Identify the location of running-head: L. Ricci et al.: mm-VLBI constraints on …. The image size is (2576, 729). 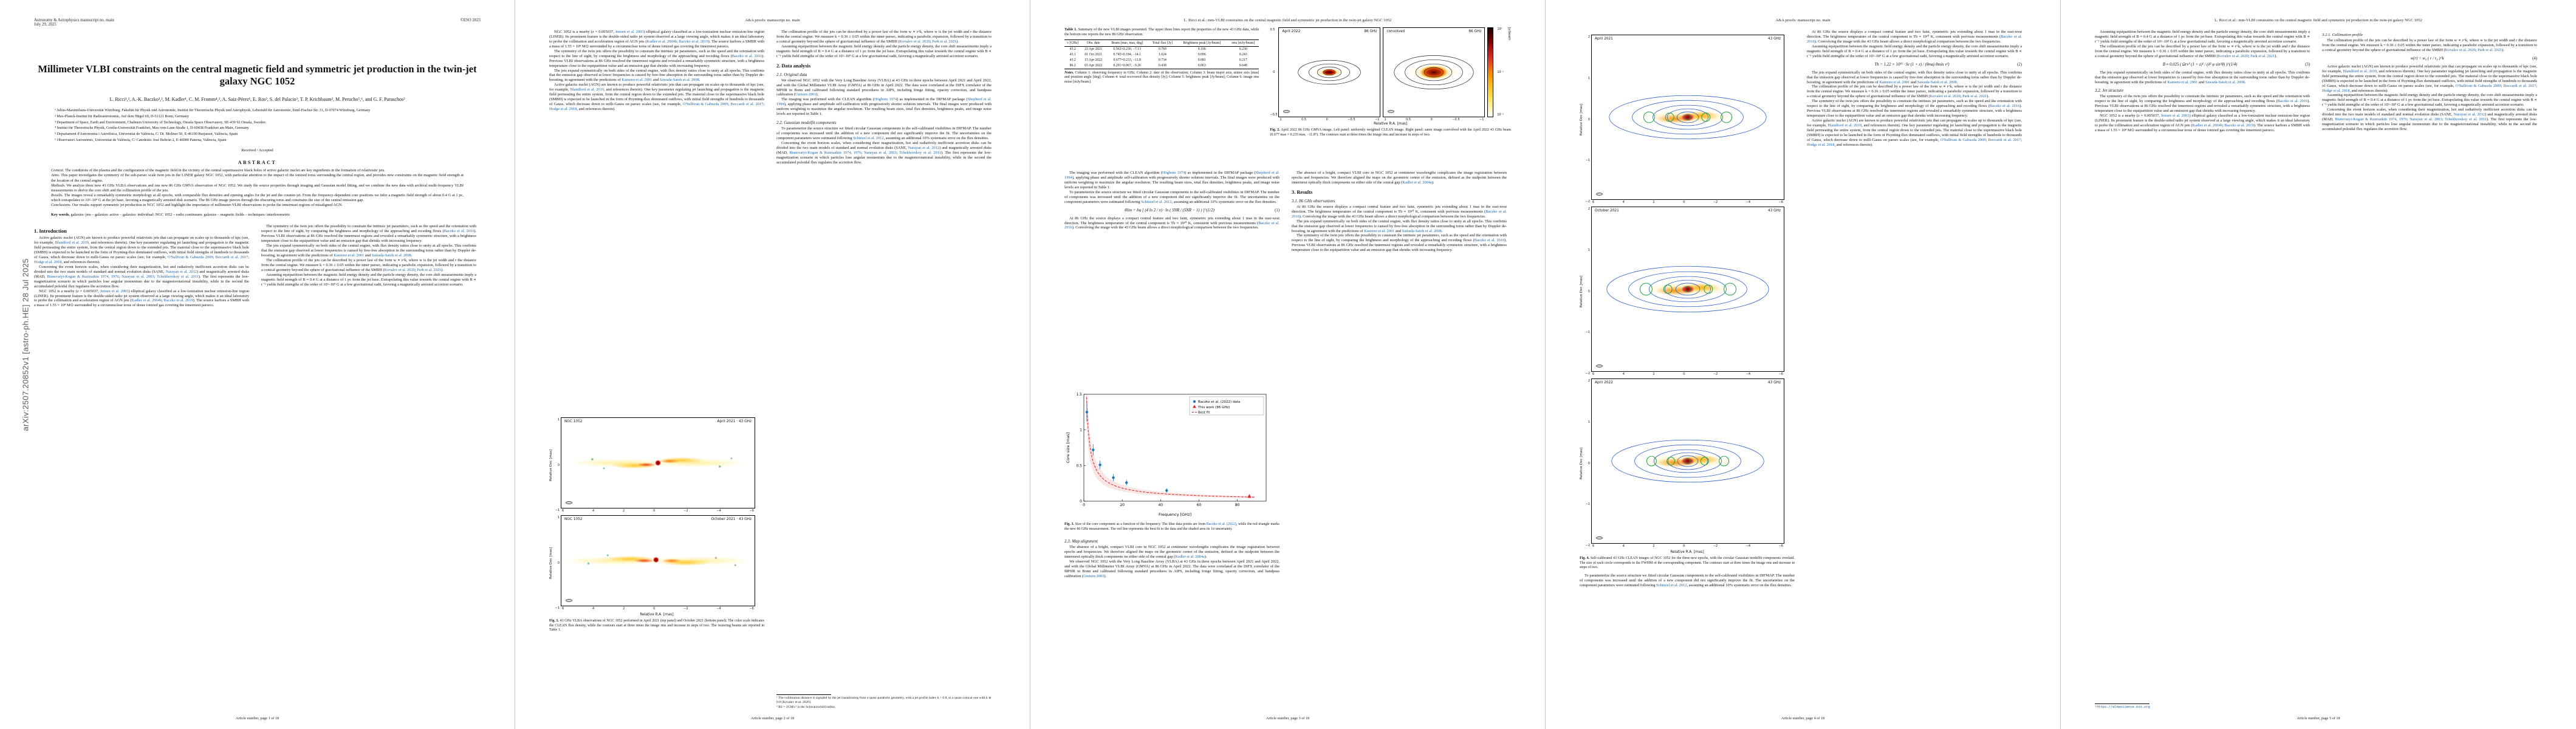
(1288, 20).